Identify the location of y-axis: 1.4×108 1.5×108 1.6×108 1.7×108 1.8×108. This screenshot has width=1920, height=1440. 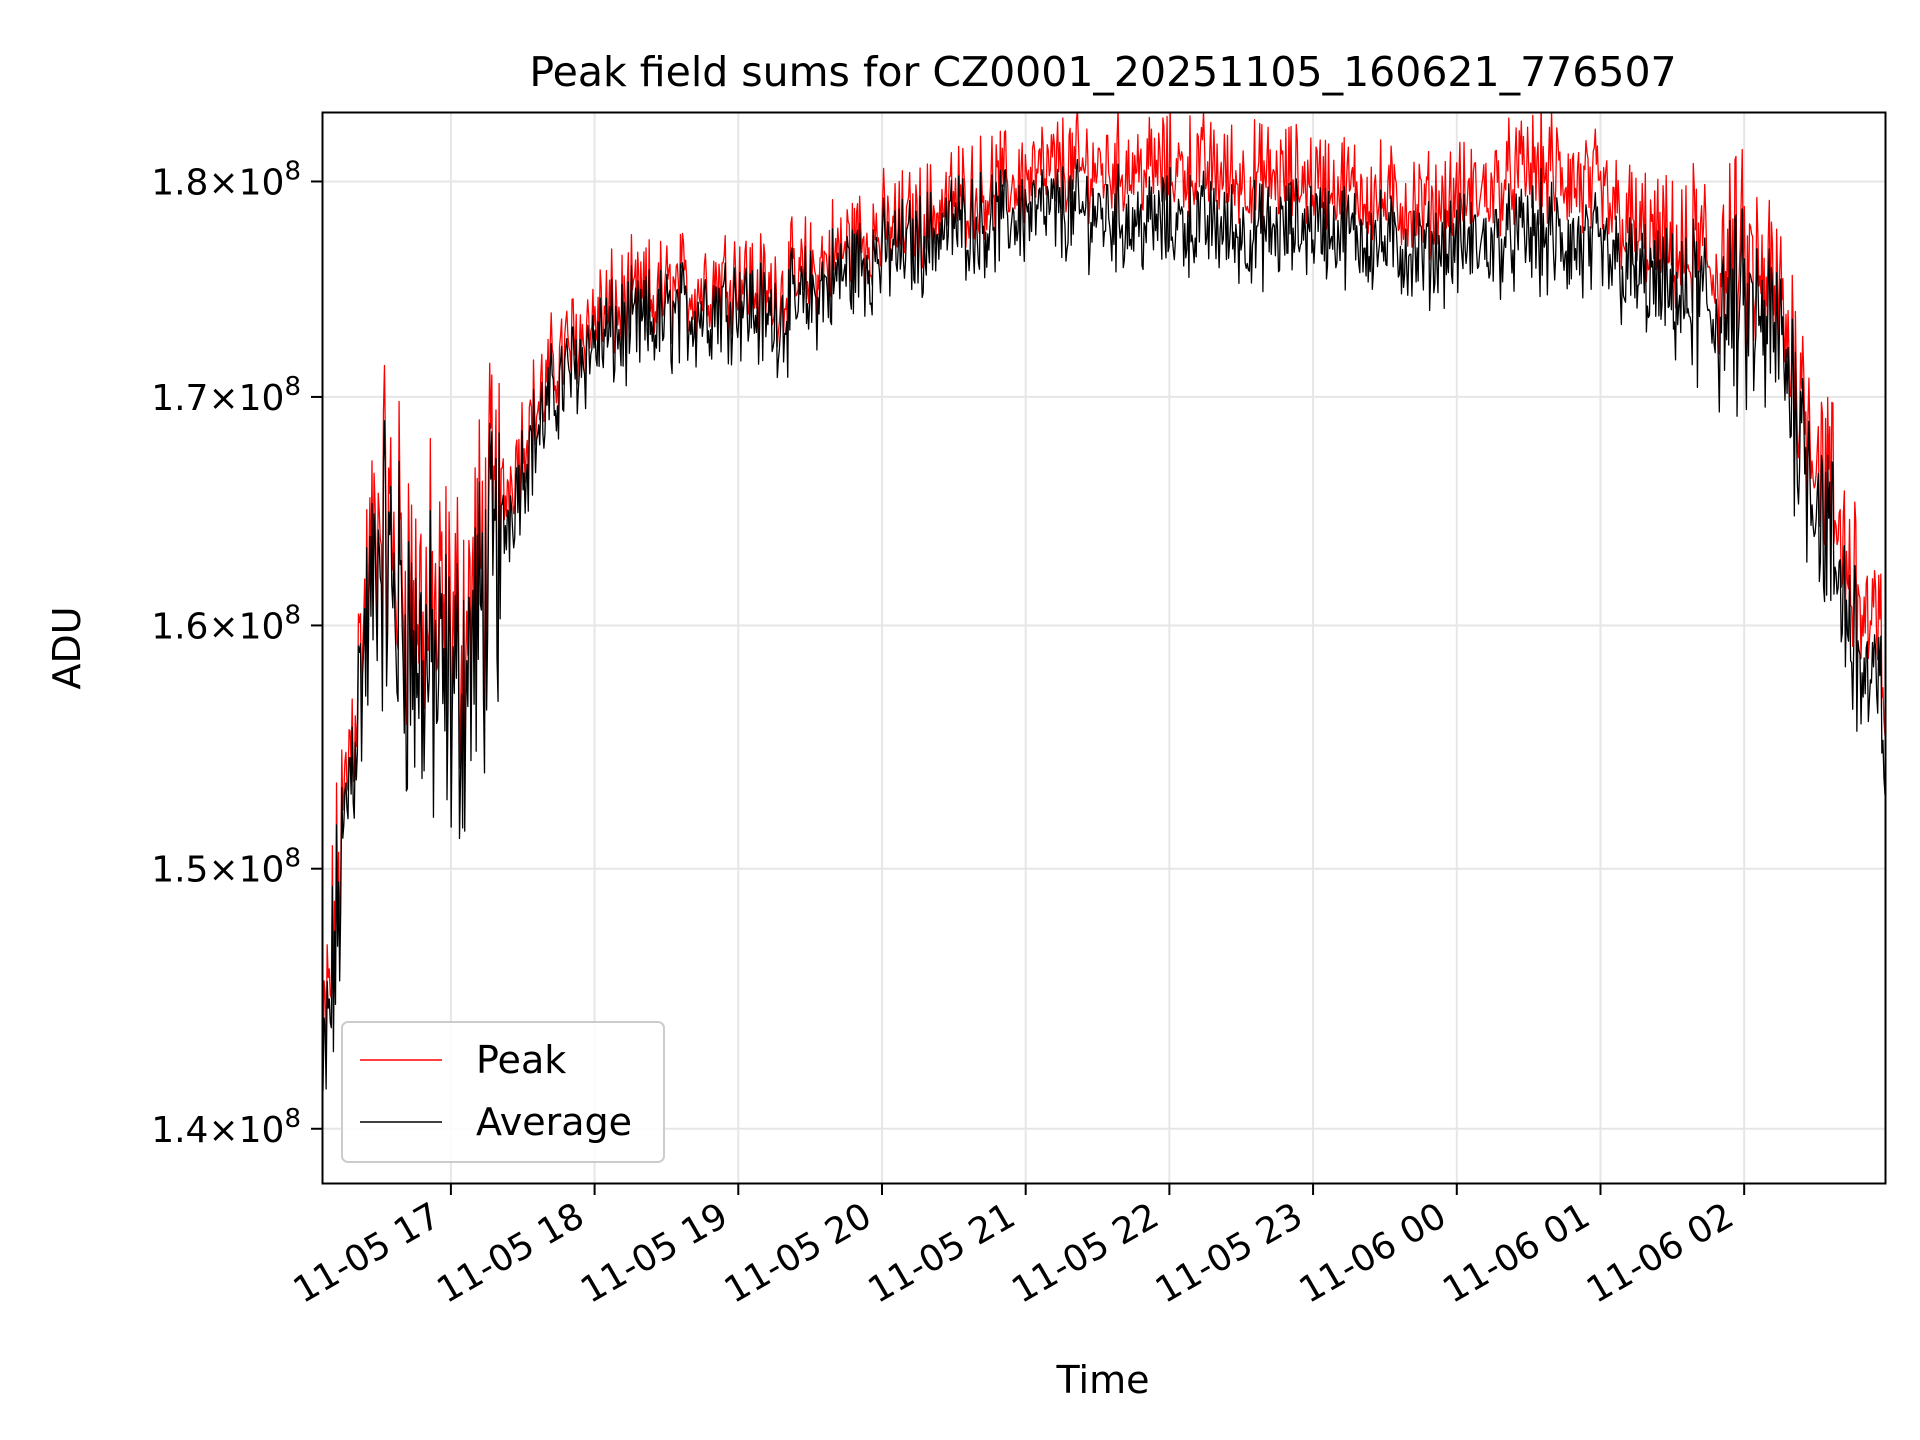
(237, 653).